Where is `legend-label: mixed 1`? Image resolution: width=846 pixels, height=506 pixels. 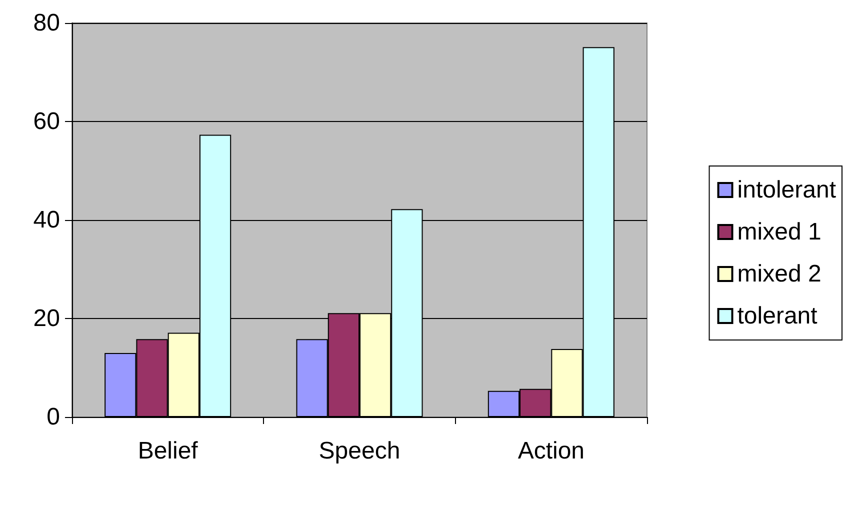
legend-label: mixed 1 is located at coordinates (779, 232).